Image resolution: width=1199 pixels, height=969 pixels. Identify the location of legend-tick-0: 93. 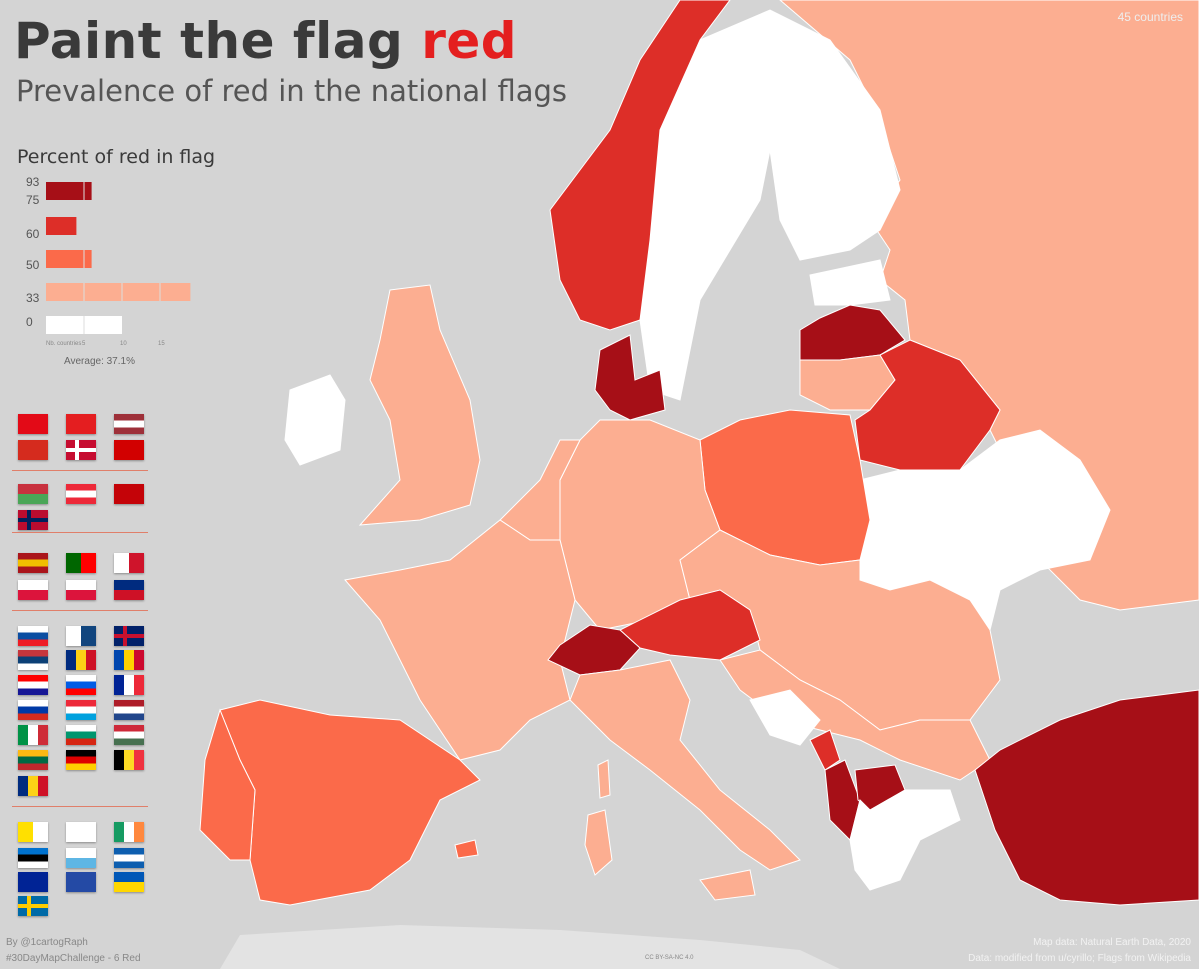
(33, 182).